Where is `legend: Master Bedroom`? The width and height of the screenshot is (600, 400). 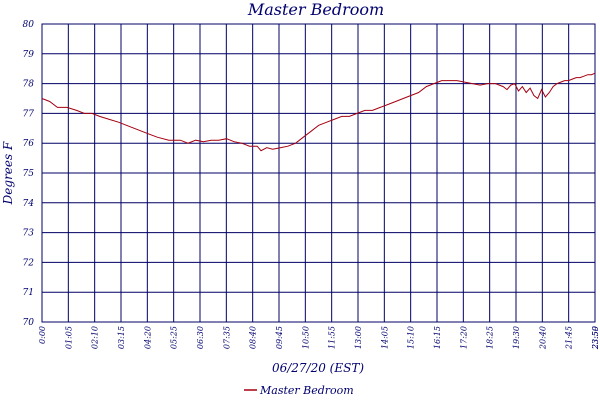
legend: Master Bedroom is located at coordinates (299, 390).